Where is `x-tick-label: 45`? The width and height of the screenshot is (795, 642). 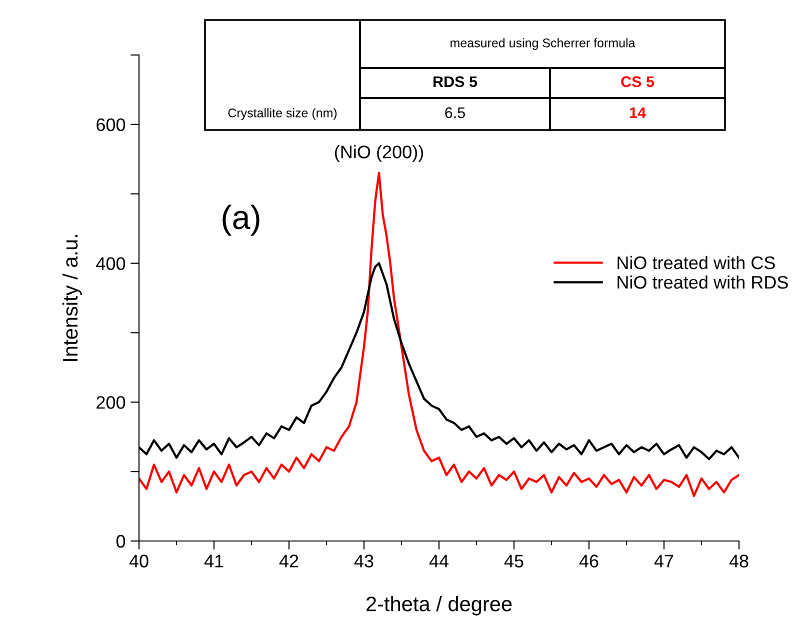 x-tick-label: 45 is located at coordinates (514, 561).